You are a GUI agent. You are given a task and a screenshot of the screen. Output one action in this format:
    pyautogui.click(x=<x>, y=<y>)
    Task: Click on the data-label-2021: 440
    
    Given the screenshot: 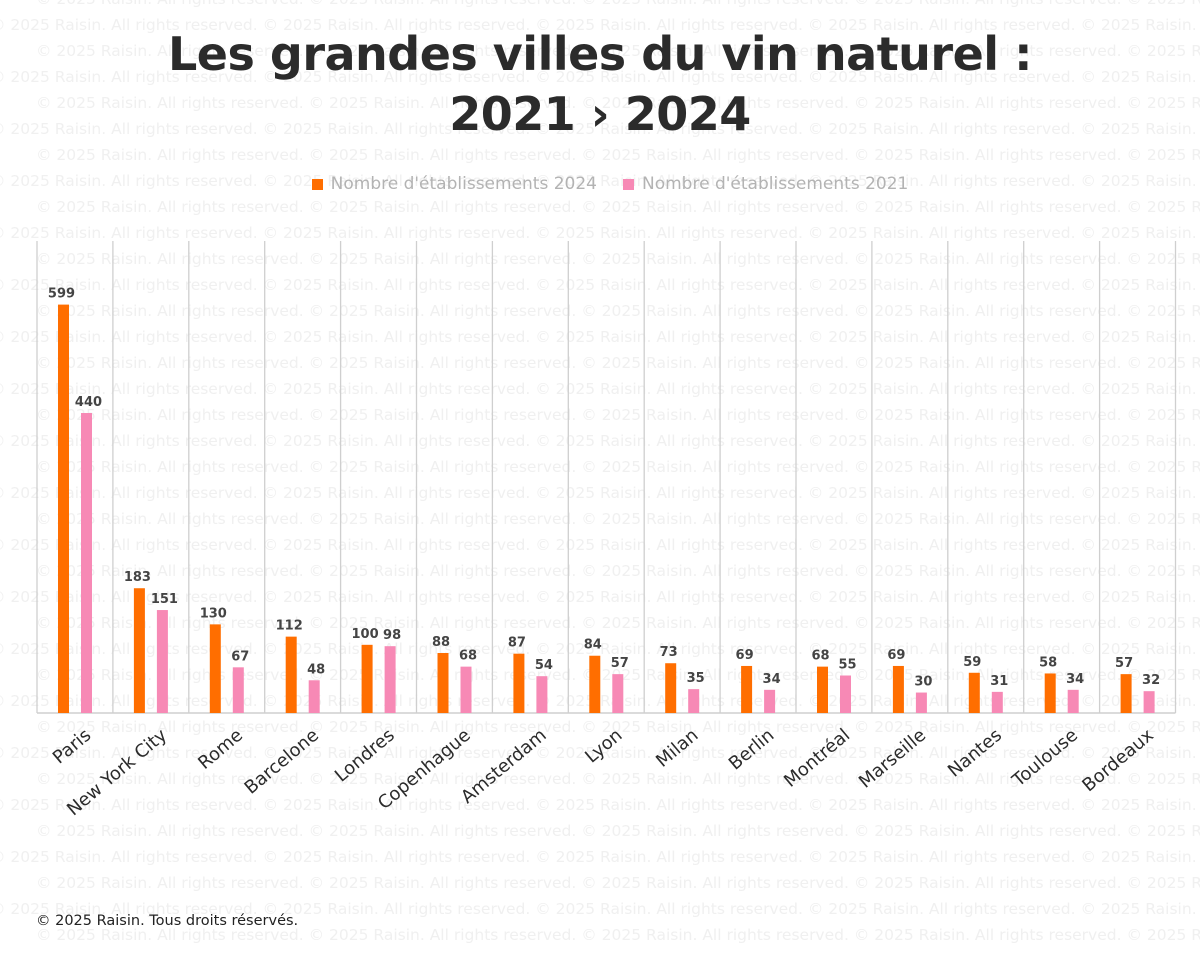 What is the action you would take?
    pyautogui.click(x=88, y=402)
    